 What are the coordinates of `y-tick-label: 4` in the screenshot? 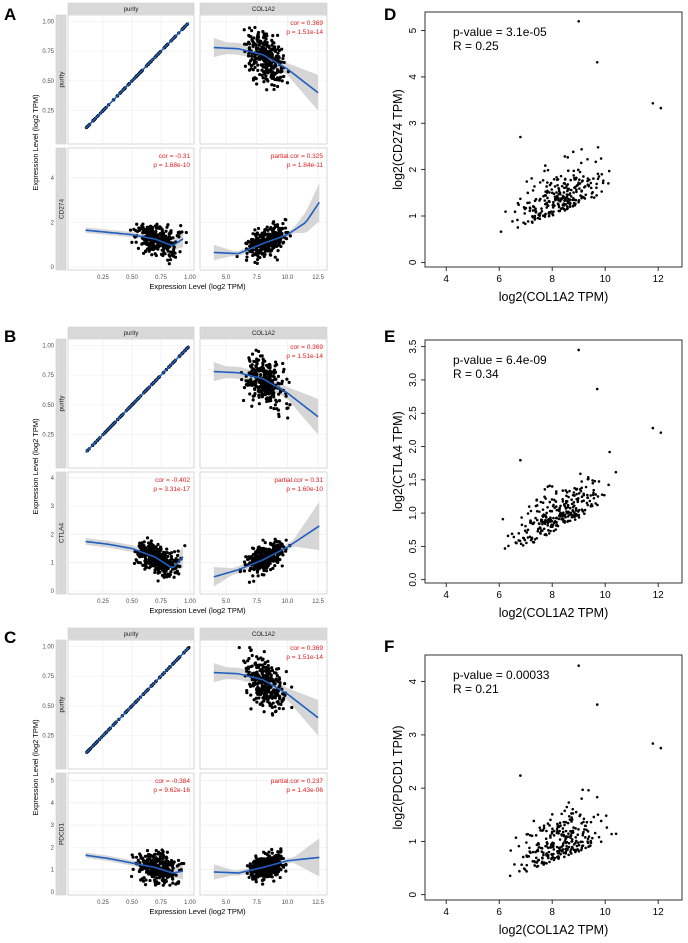 It's located at (53, 804).